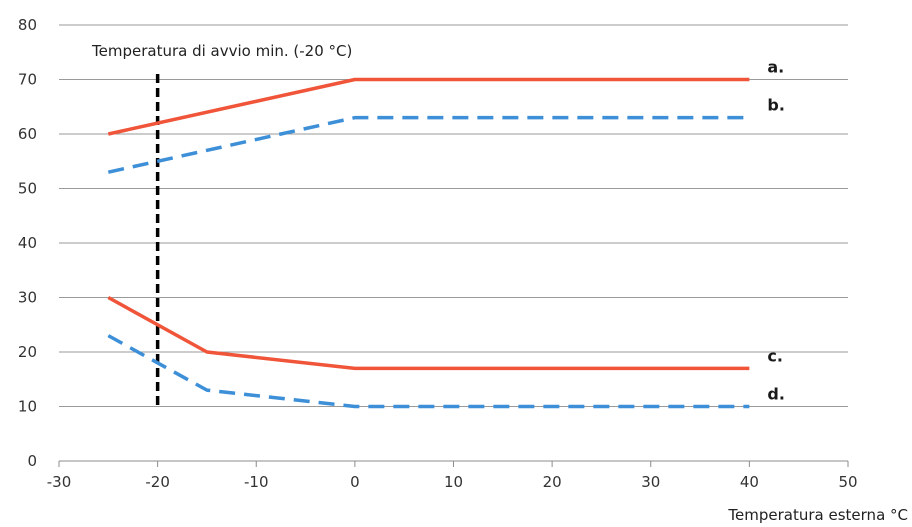  Describe the element at coordinates (59, 482) in the screenshot. I see `x-tick-label: -30` at that location.